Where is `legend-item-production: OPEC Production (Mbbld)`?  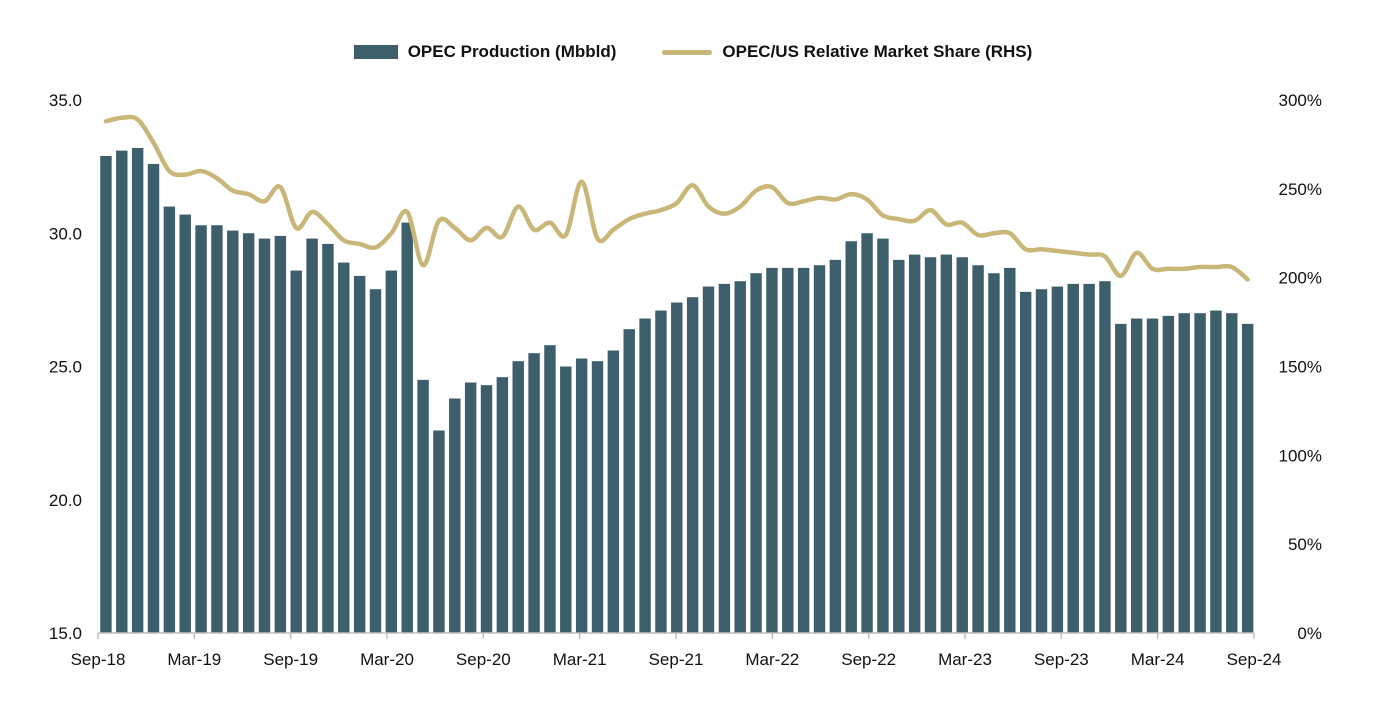 legend-item-production: OPEC Production (Mbbld) is located at coordinates (485, 52).